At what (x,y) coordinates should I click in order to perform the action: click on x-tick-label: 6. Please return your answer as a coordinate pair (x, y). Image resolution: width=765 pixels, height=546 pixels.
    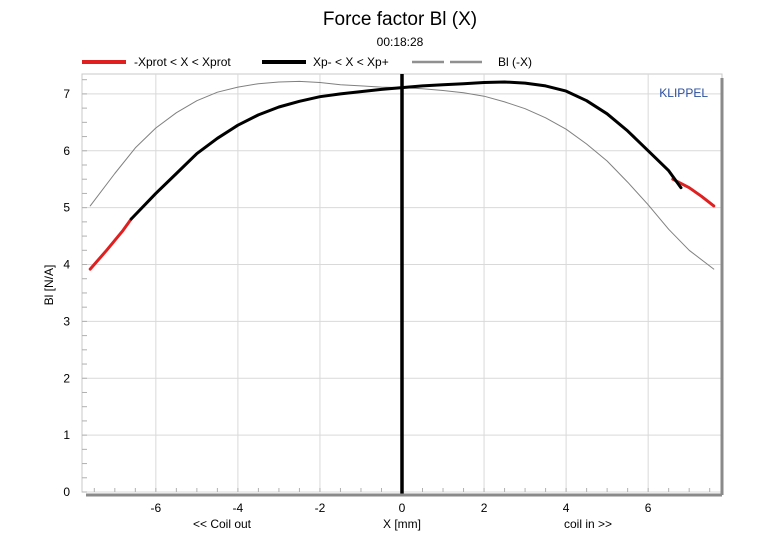
    Looking at the image, I should click on (648, 508).